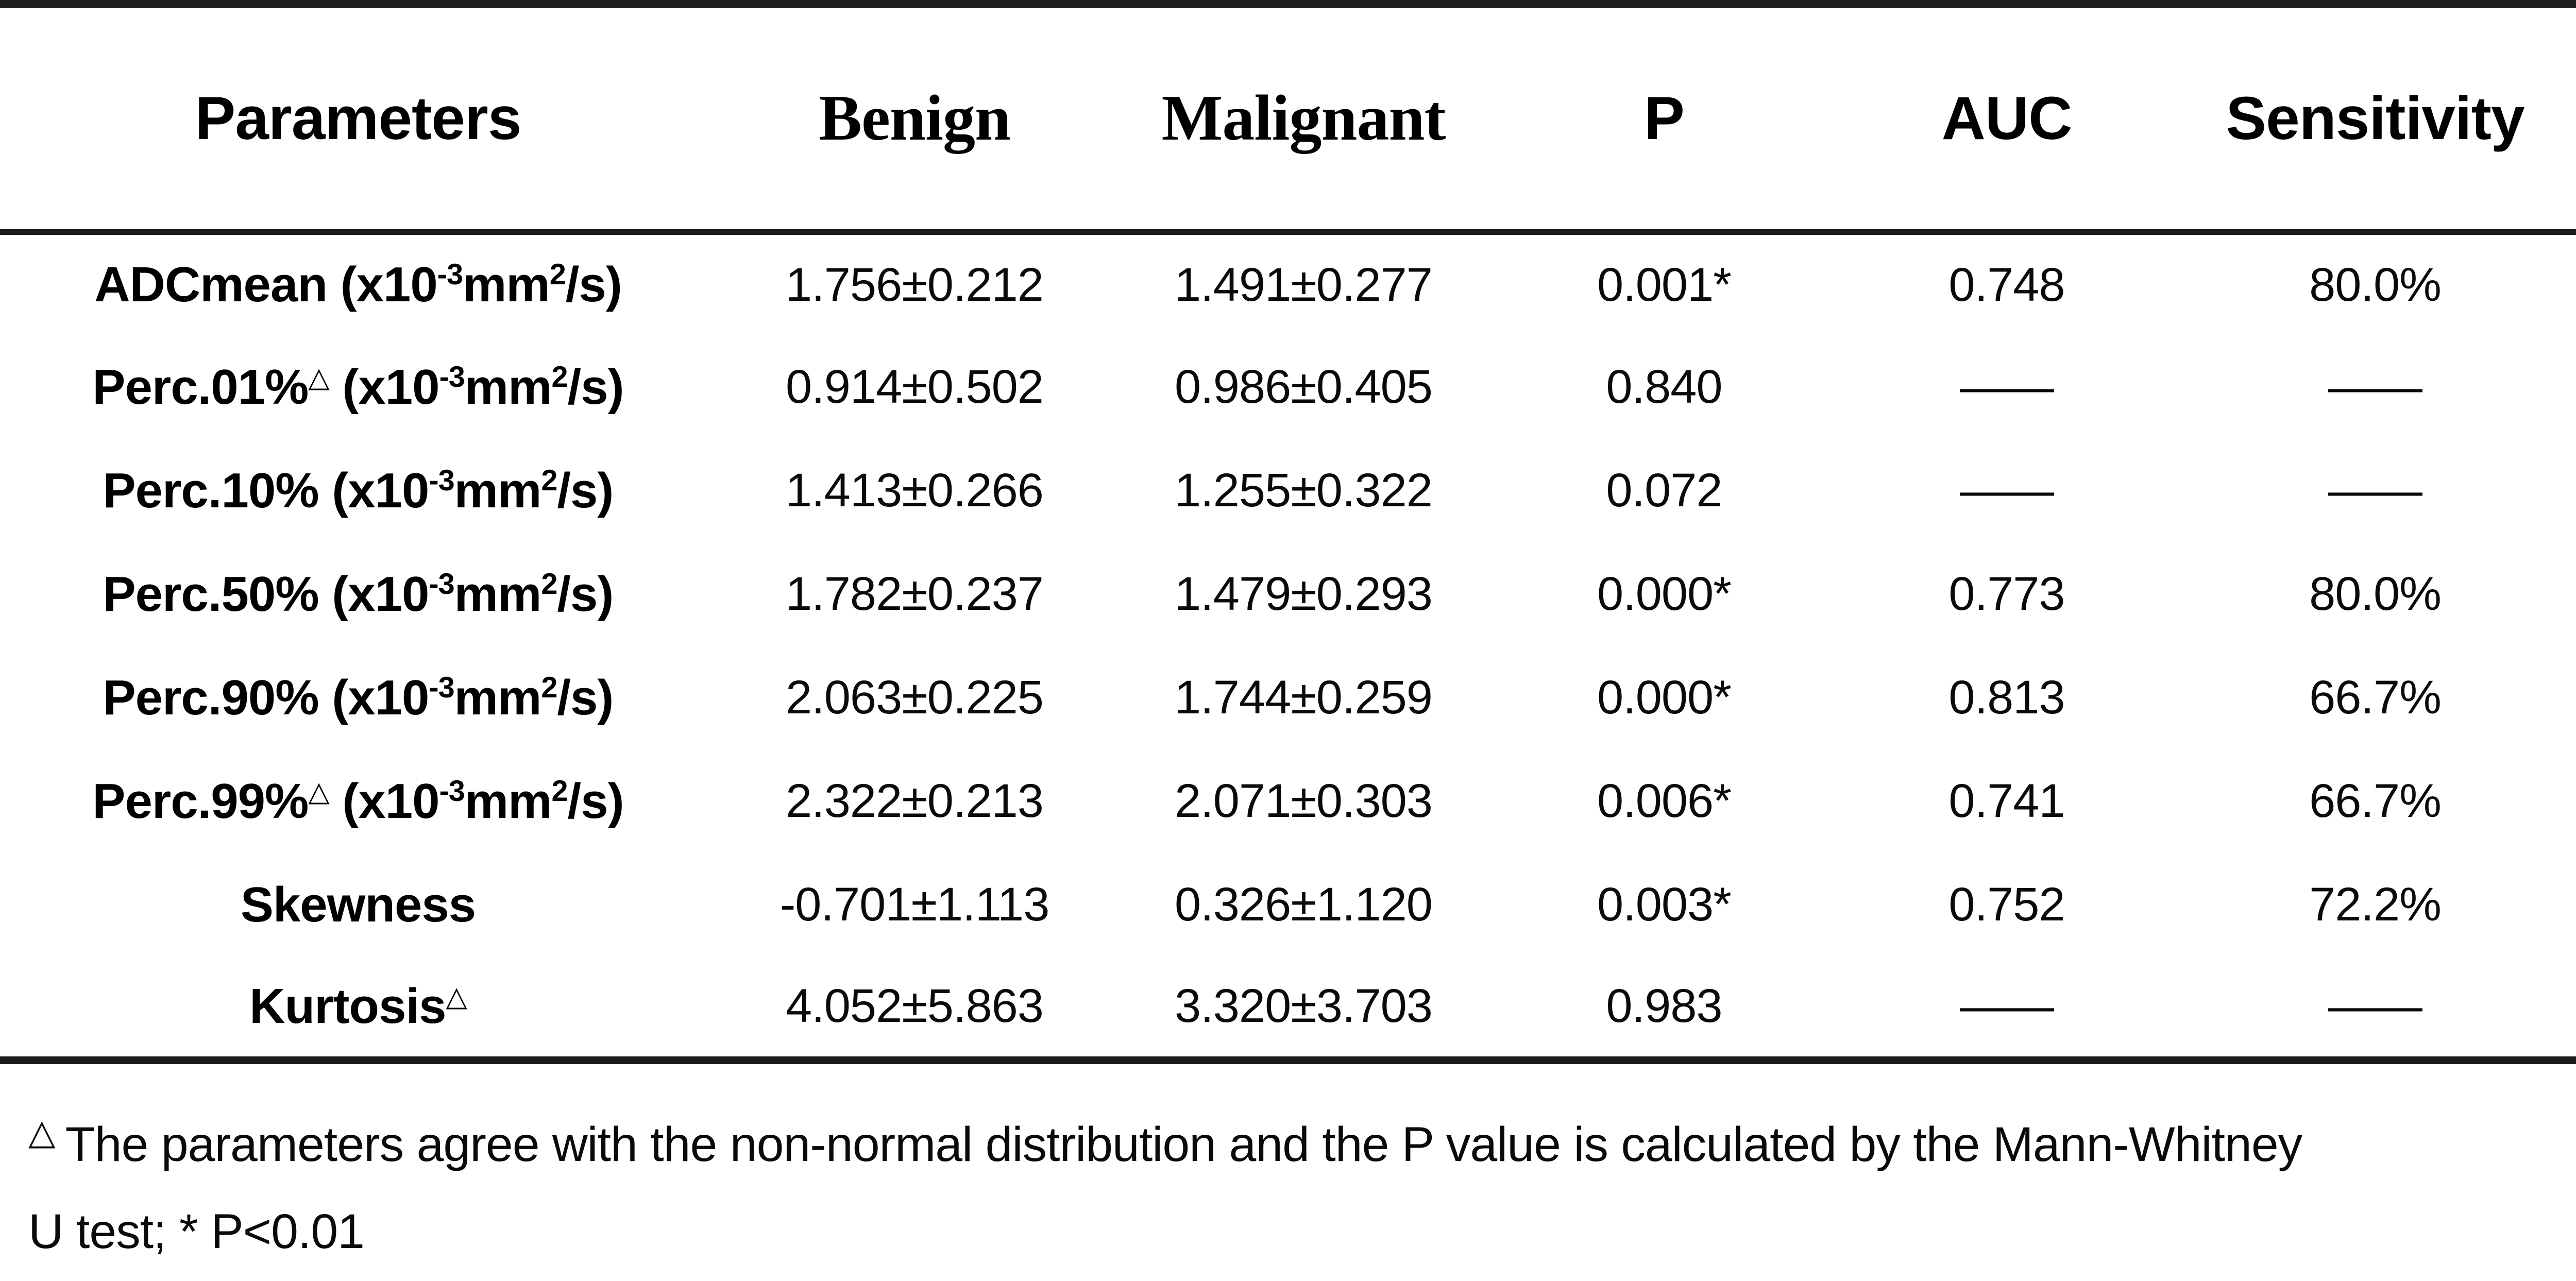  What do you see at coordinates (1304, 594) in the screenshot?
I see `malignant-value: 1.479±0.293` at bounding box center [1304, 594].